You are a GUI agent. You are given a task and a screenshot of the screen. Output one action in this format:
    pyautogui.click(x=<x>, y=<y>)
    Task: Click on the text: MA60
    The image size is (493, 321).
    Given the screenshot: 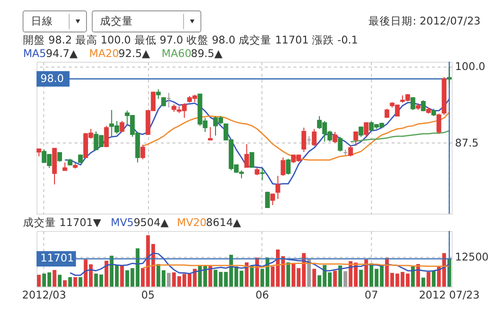 What is the action you would take?
    pyautogui.click(x=177, y=54)
    